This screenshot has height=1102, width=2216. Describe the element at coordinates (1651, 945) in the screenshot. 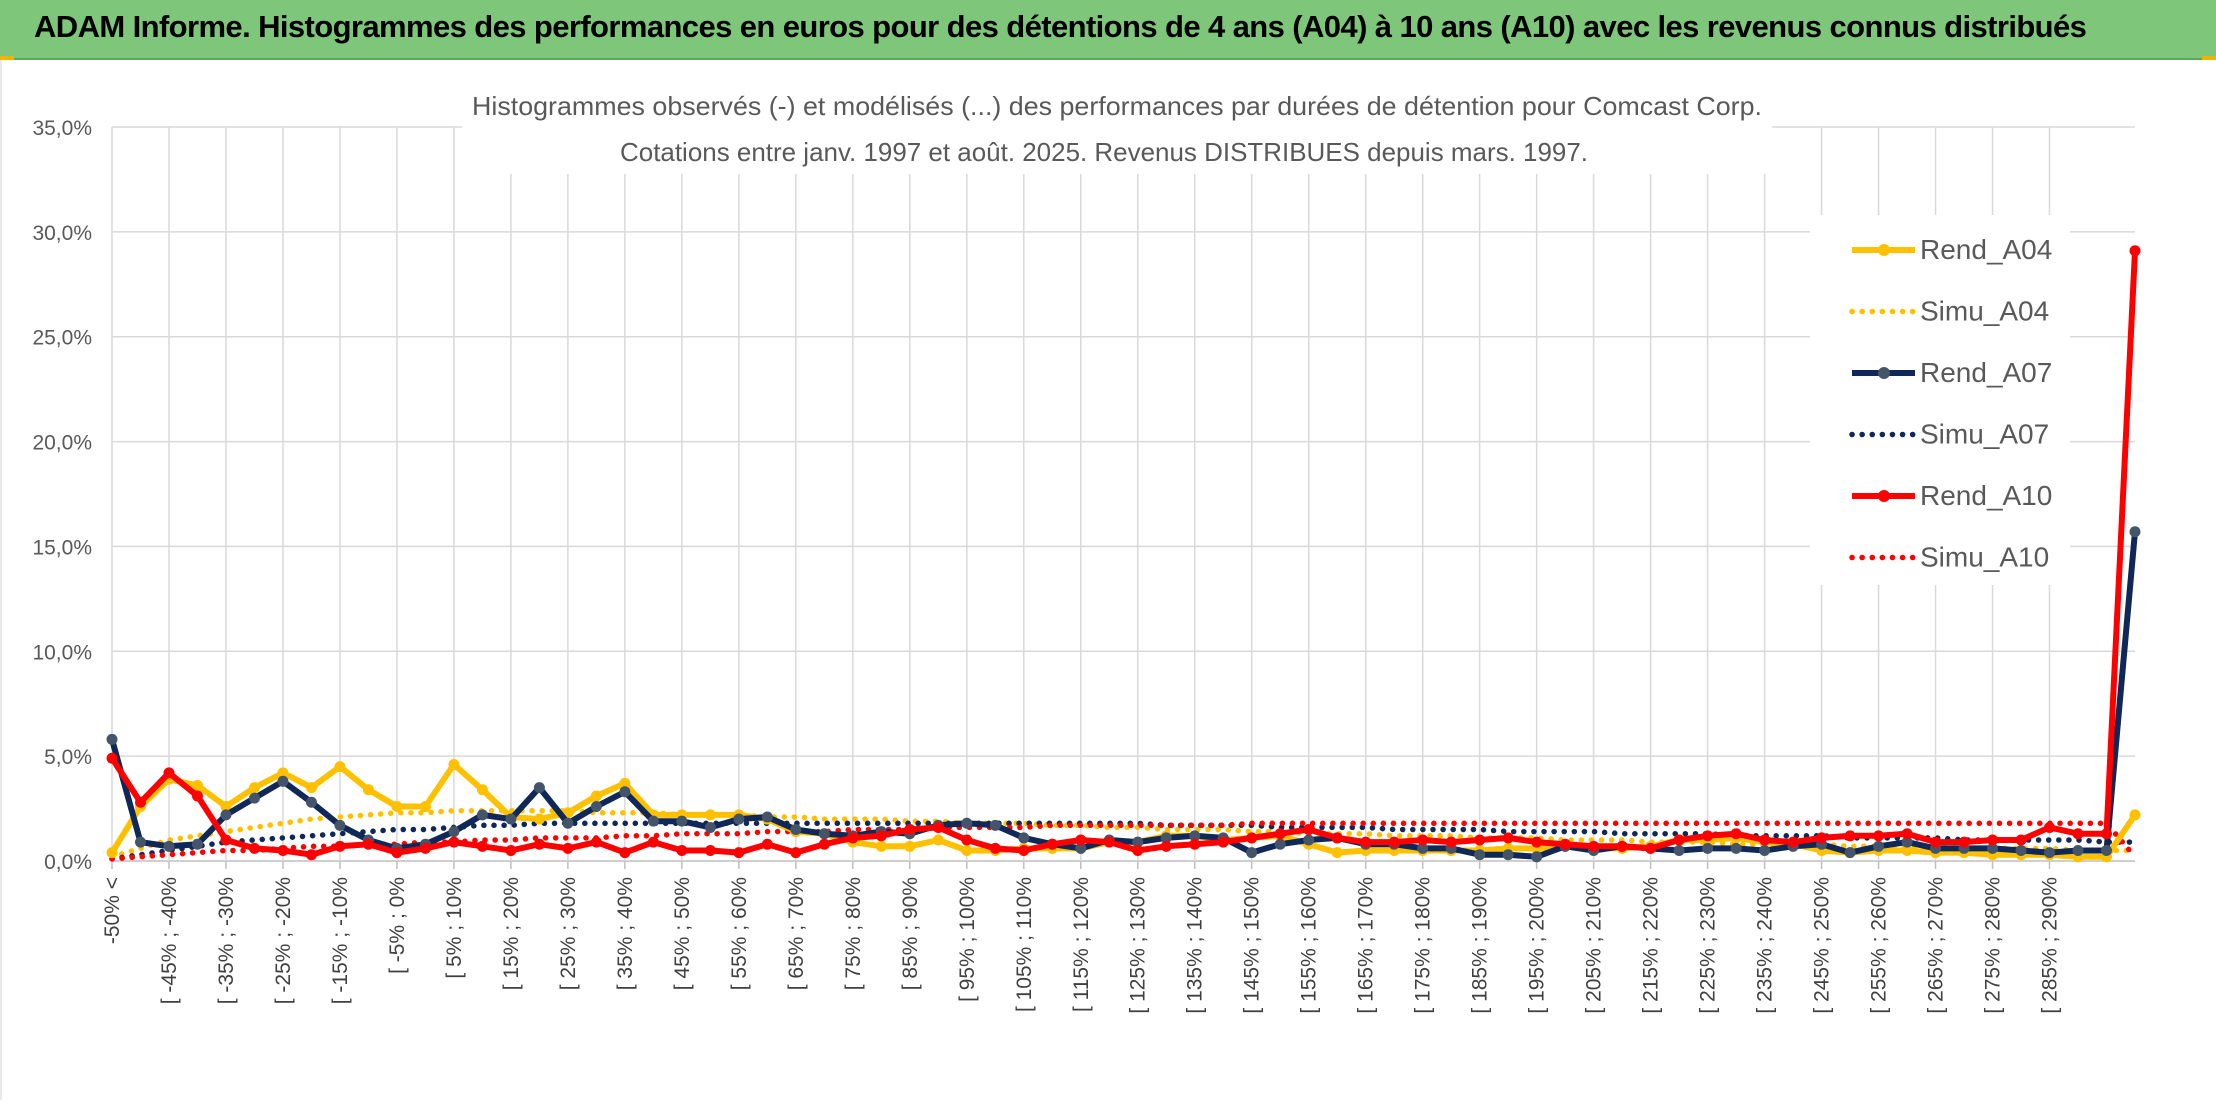

I see `x-tick-label: [ 215% ; 220%` at that location.